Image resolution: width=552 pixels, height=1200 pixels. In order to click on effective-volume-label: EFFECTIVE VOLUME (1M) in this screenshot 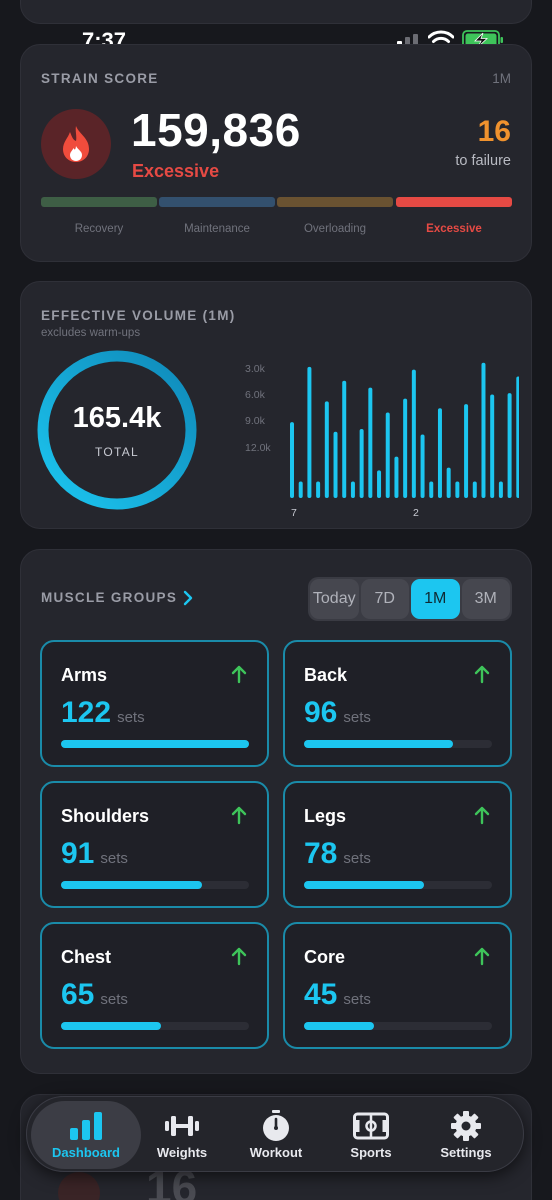, I will do `click(138, 315)`.